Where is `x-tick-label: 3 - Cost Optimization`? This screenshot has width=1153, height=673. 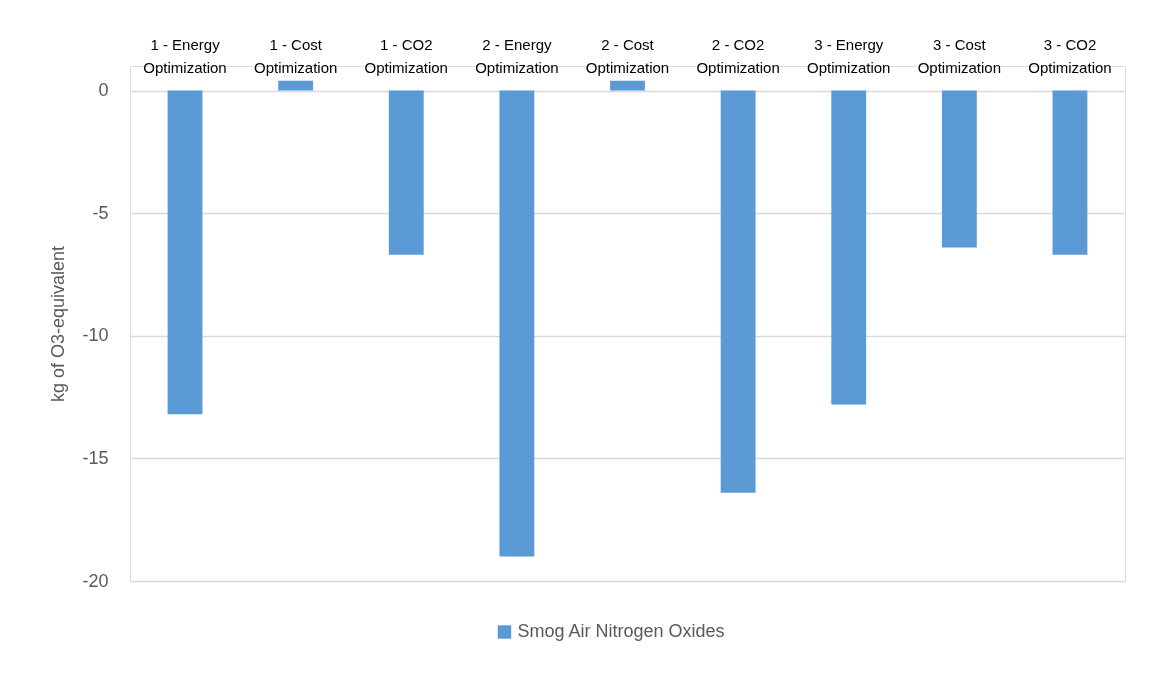
x-tick-label: 3 - Cost Optimization is located at coordinates (959, 55).